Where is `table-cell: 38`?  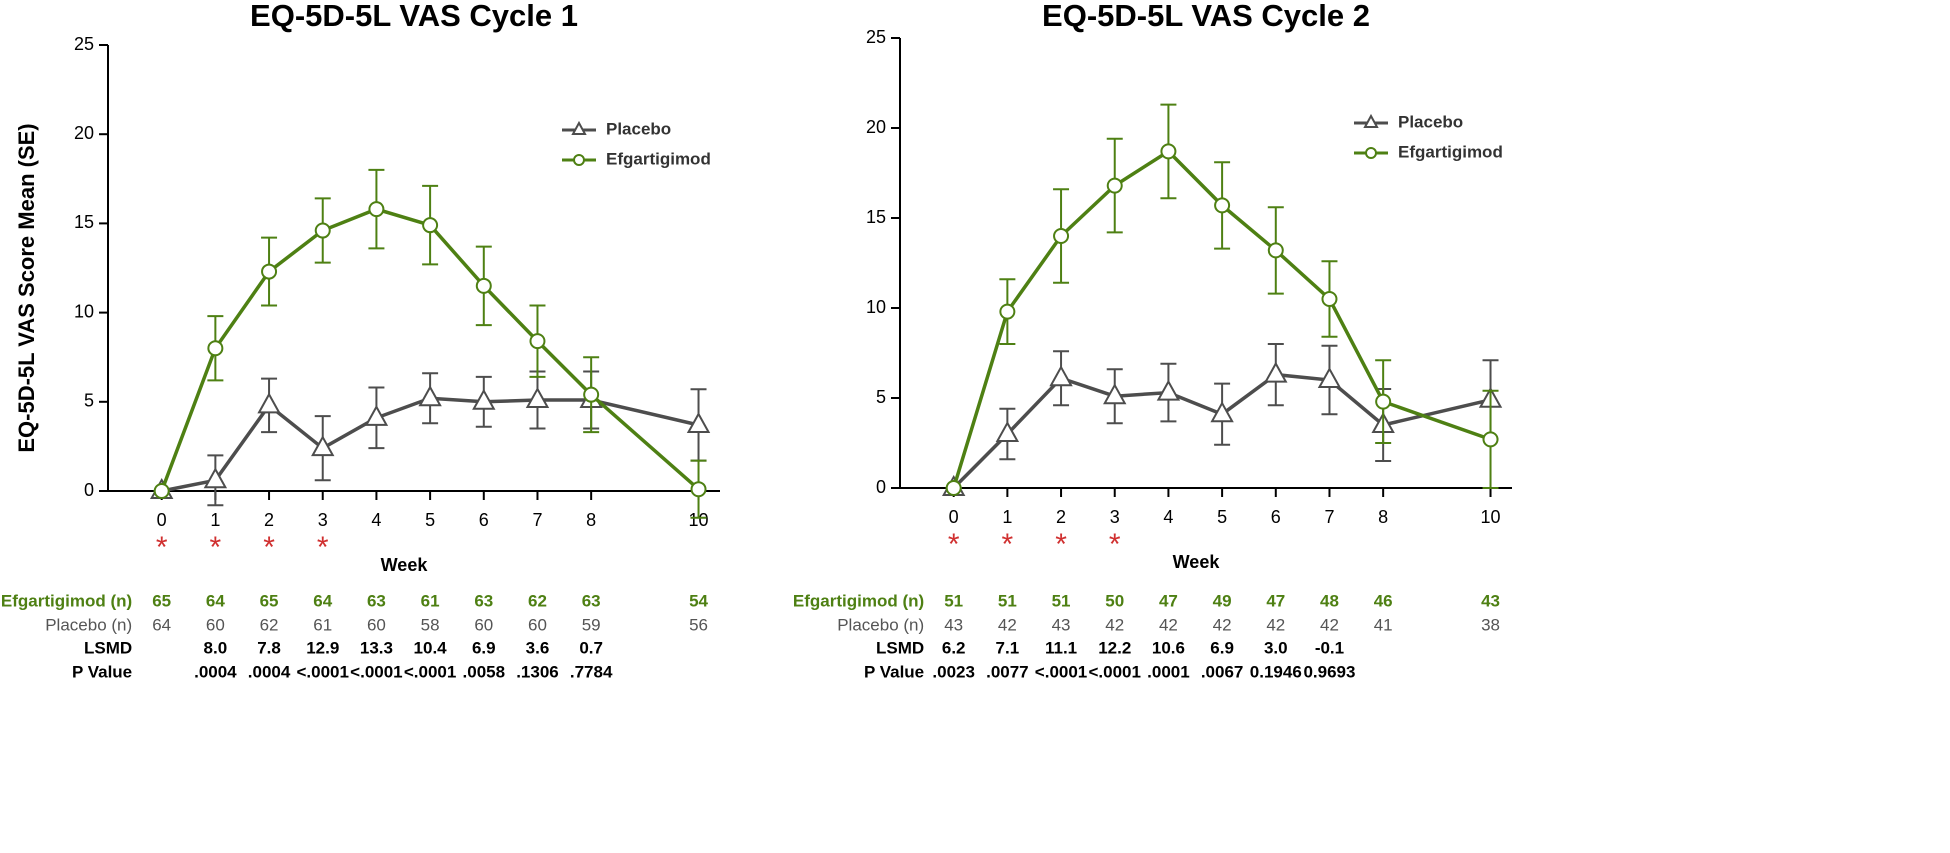
table-cell: 38 is located at coordinates (1490, 624).